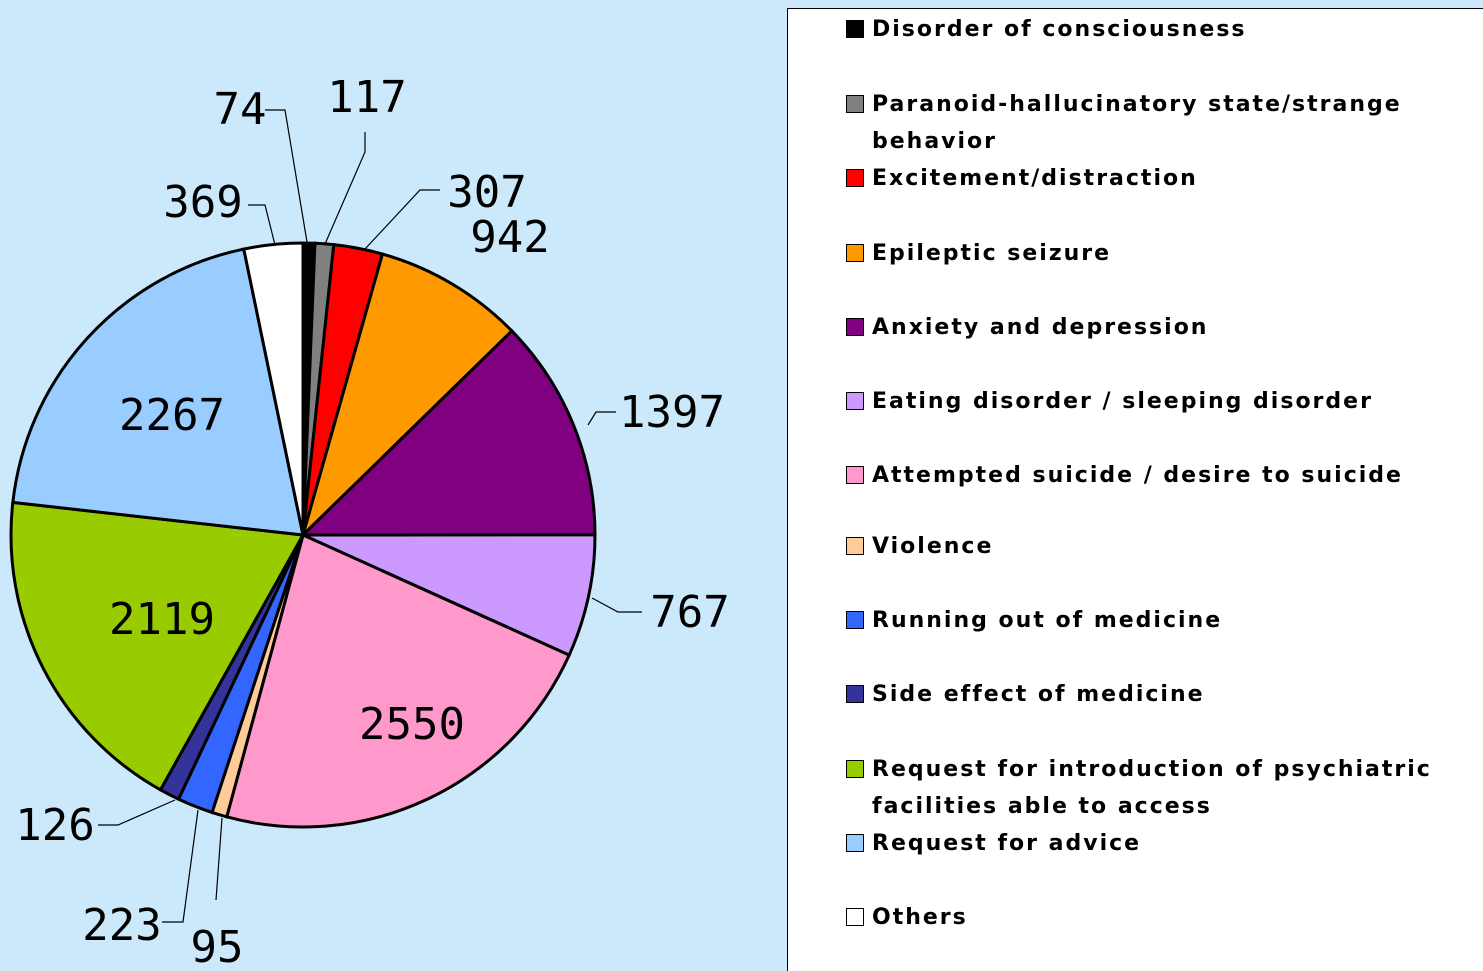 The width and height of the screenshot is (1483, 971). Describe the element at coordinates (1144, 917) in the screenshot. I see `legend-item: Others` at that location.